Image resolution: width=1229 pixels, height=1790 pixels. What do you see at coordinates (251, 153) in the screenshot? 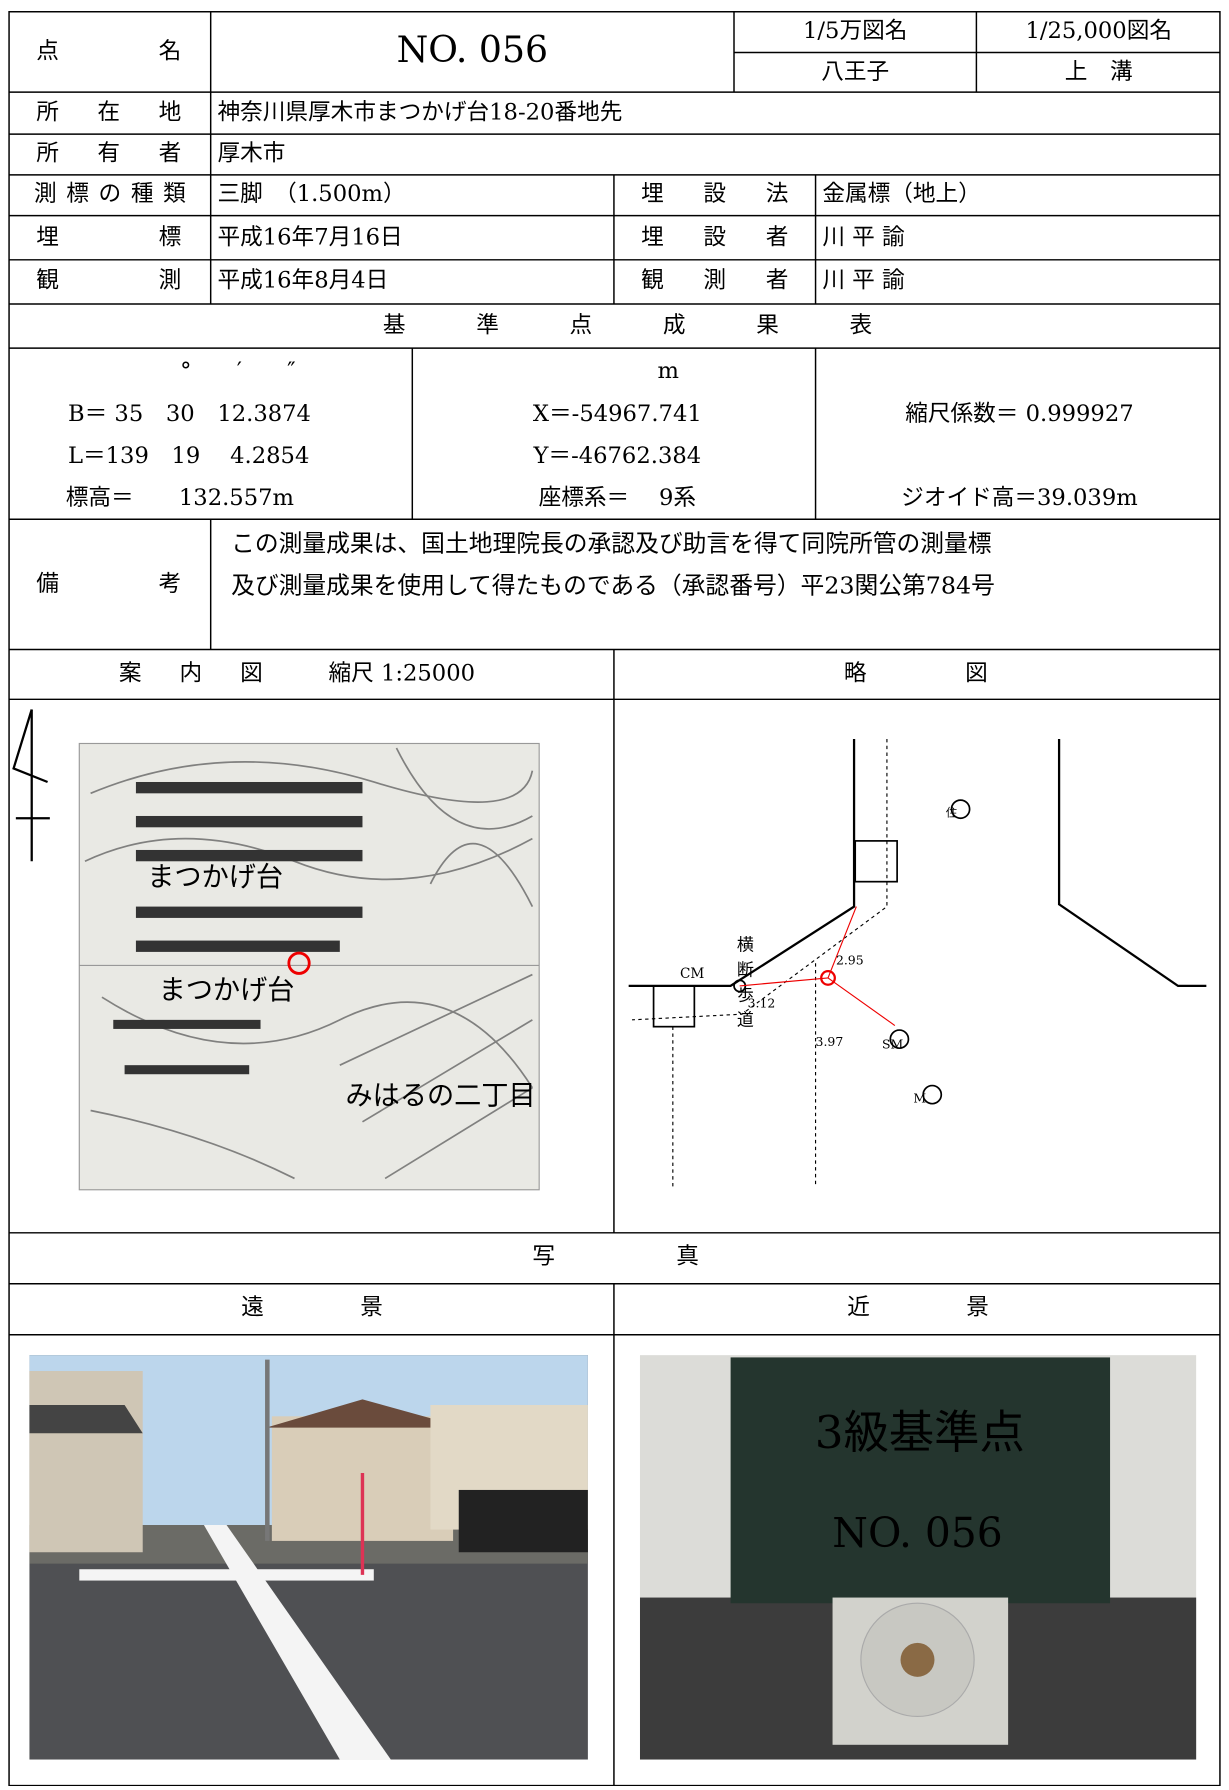
I see `value: 厚木市` at bounding box center [251, 153].